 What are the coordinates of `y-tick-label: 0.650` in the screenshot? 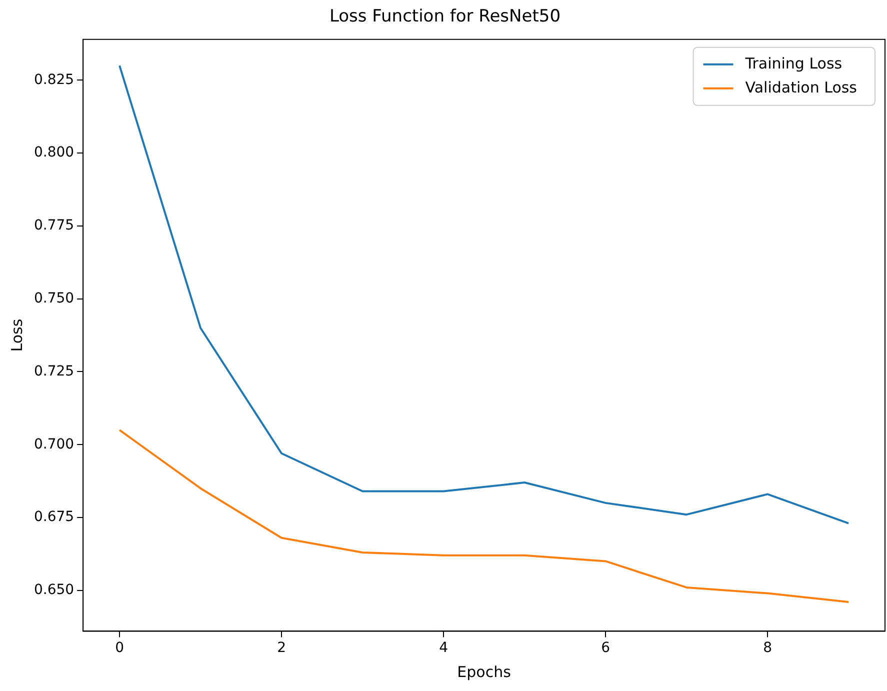 It's located at (54, 590).